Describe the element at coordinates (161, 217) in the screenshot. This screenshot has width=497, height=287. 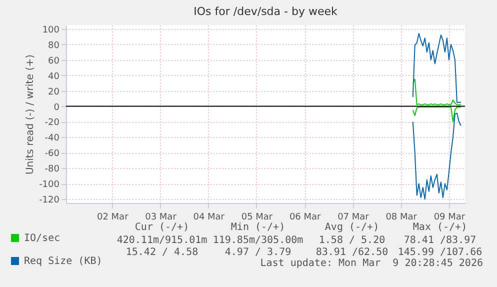
I see `x-tick-label: 03 Mar` at that location.